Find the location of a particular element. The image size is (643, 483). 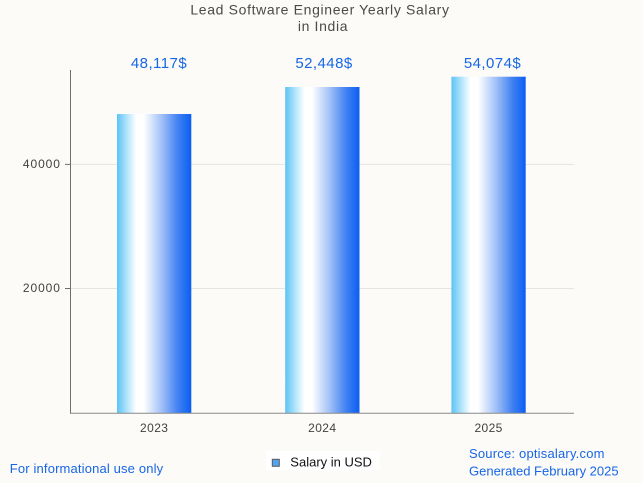

svg-text: 2025 is located at coordinates (488, 428).